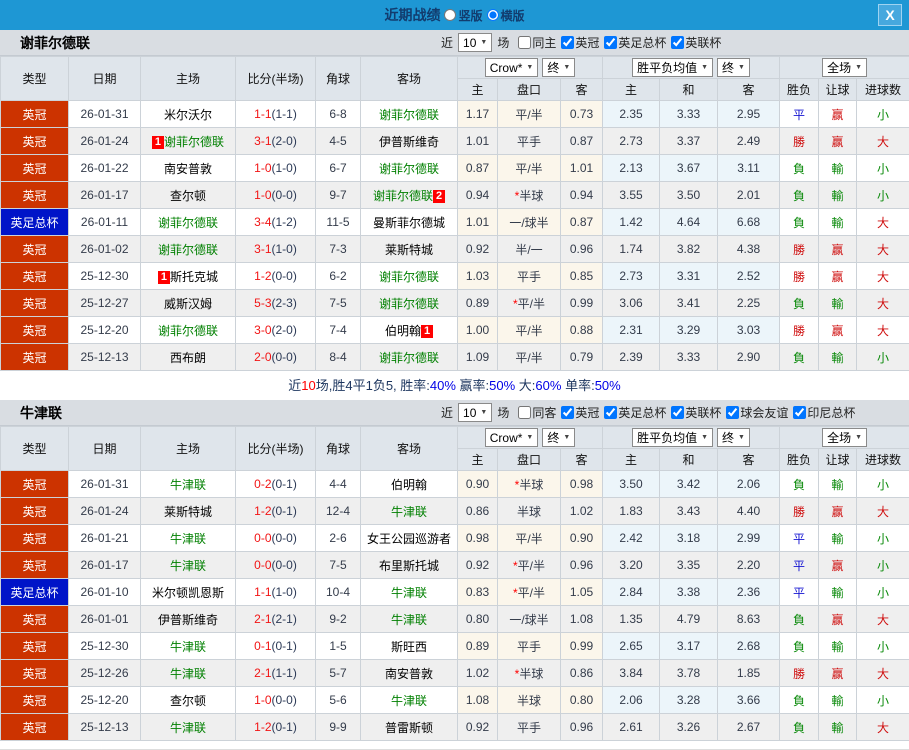 This screenshot has width=909, height=750. I want to click on close-icon: X, so click(890, 15).